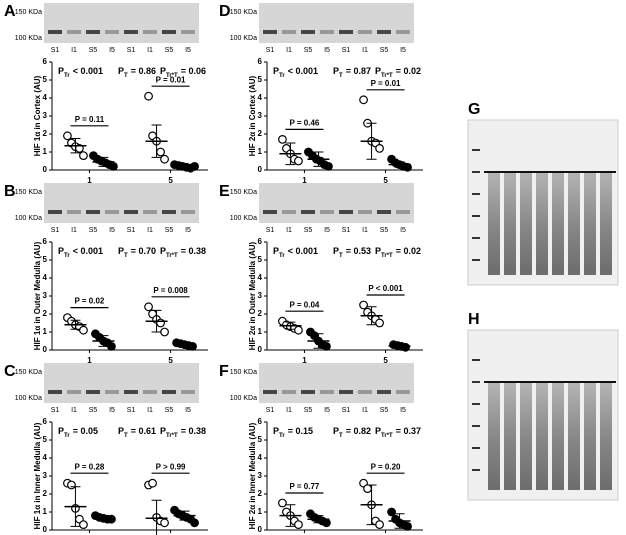 Image resolution: width=626 pixels, height=535 pixels. I want to click on stat: PTr*T = 0.38, so click(183, 432).